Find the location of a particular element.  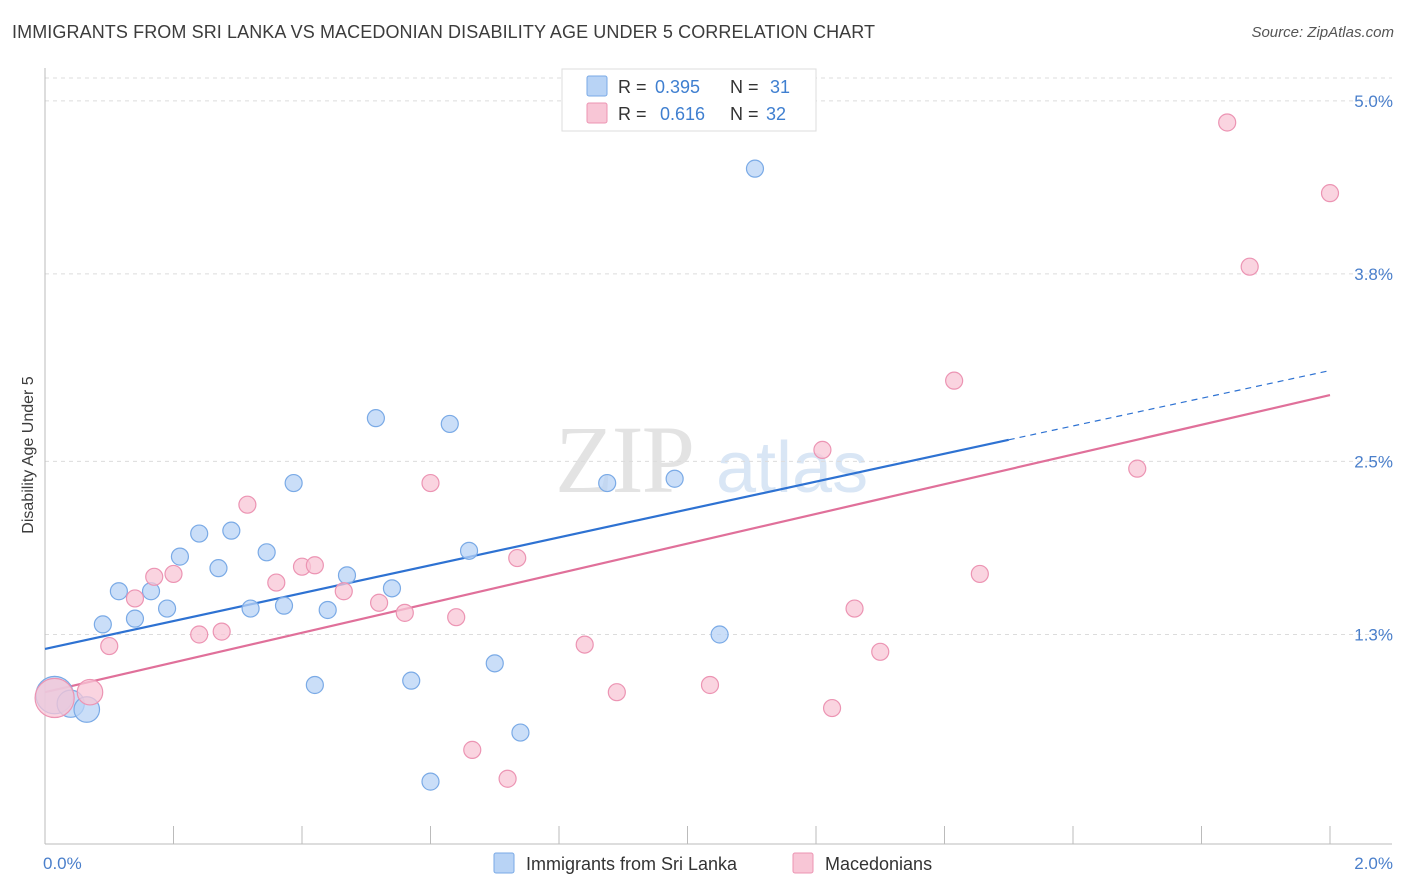

series-legend: Immigrants from Sri Lanka Macedonians is located at coordinates (712, 863).